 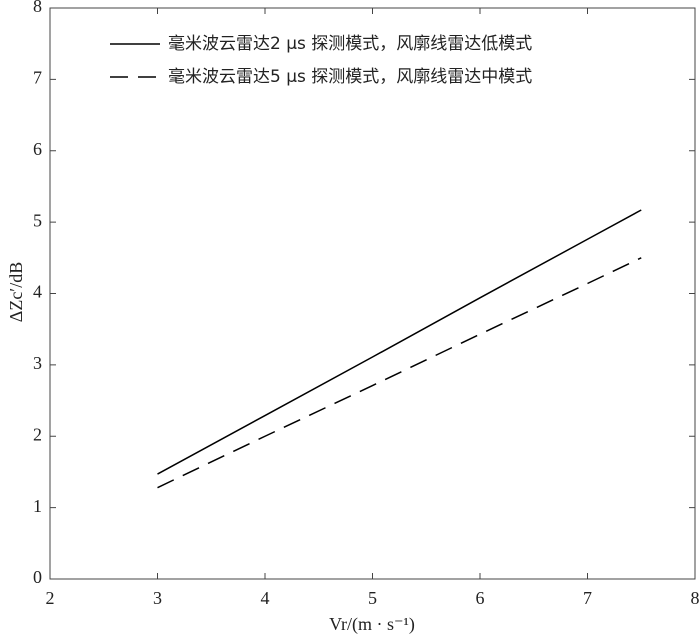 I want to click on y-tick-label: 0, so click(x=37, y=577).